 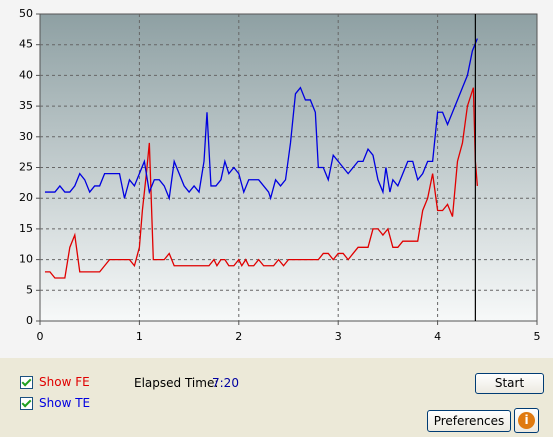 I want to click on x-tick-label: 2, so click(x=238, y=336).